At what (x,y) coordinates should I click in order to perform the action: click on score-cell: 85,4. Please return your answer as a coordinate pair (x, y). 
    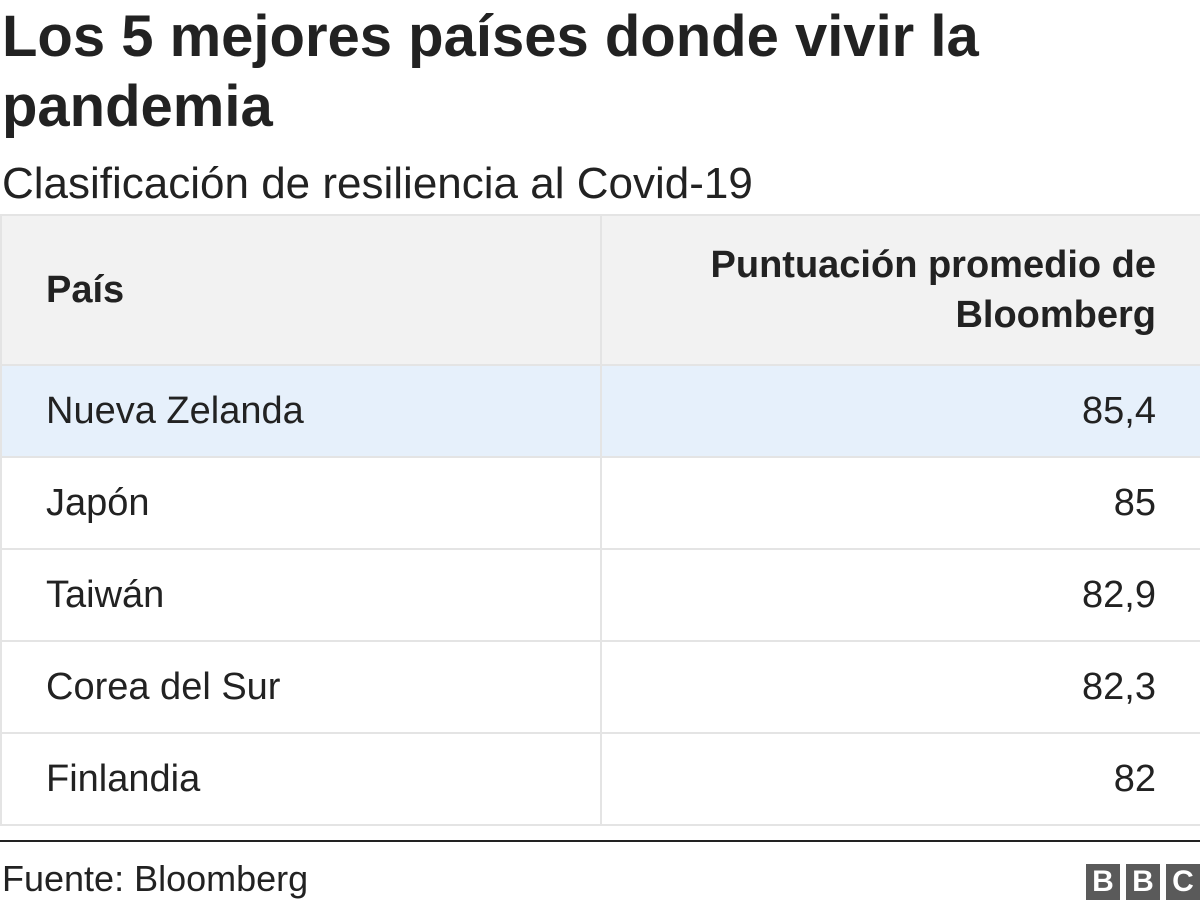
    Looking at the image, I should click on (900, 411).